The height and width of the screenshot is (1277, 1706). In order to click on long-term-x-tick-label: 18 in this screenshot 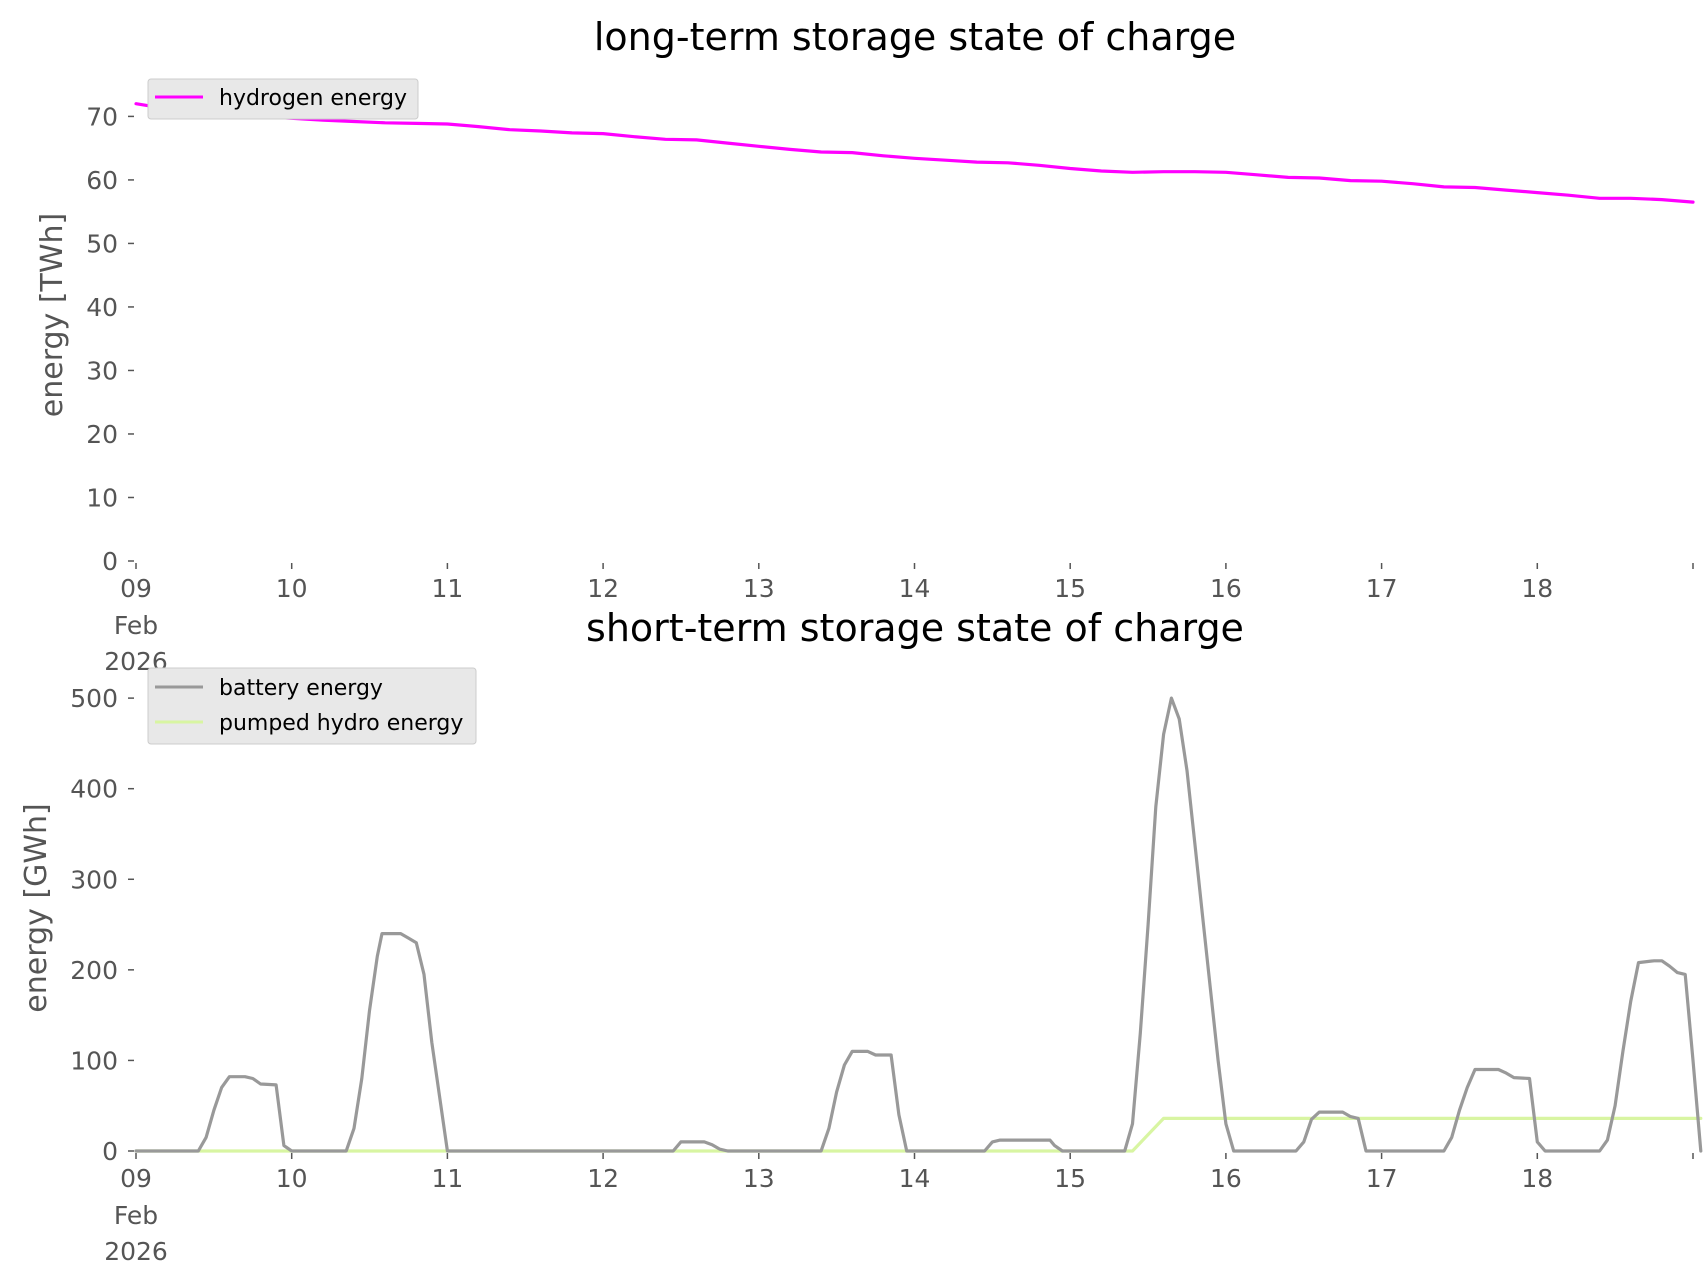, I will do `click(1537, 588)`.